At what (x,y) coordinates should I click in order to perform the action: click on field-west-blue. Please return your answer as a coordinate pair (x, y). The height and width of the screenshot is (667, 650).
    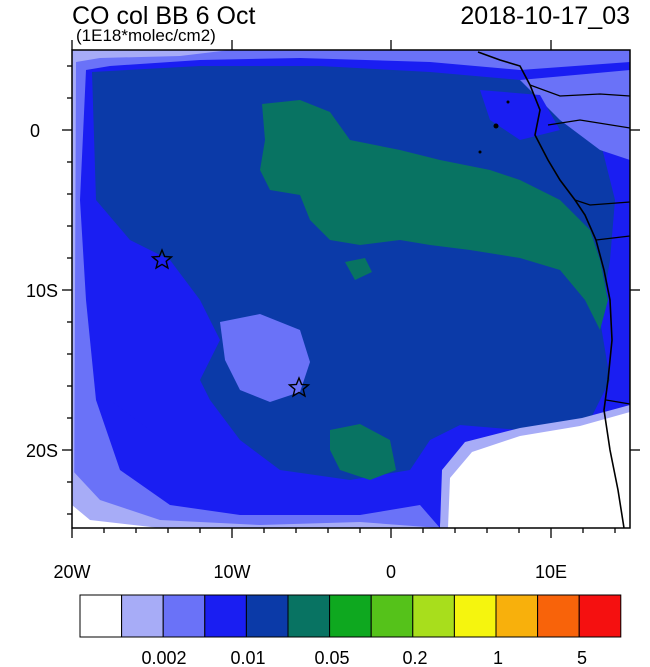
    Looking at the image, I should click on (158, 315).